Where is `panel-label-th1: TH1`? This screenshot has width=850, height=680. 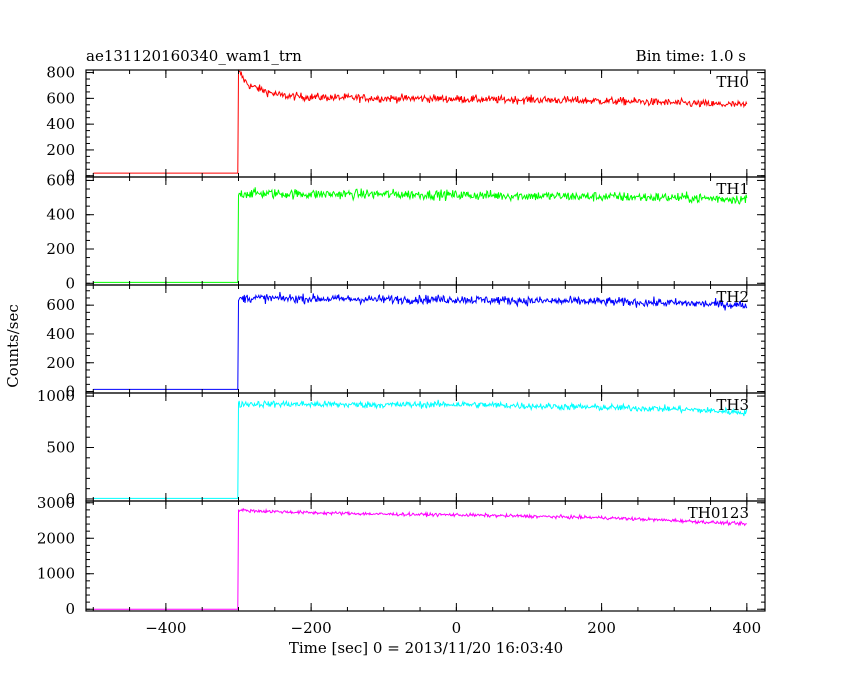
panel-label-th1: TH1 is located at coordinates (732, 189).